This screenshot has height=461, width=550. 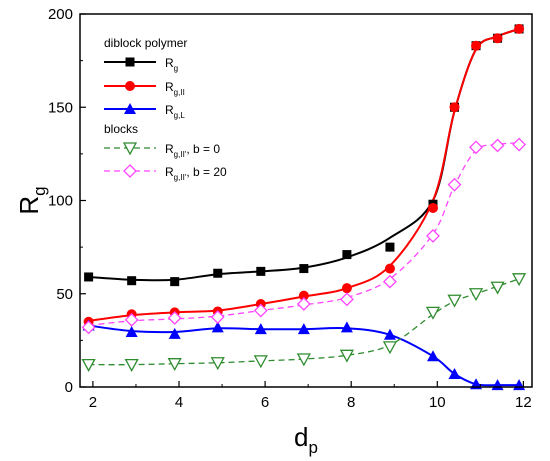 I want to click on y-tick-label: 100, so click(x=60, y=201).